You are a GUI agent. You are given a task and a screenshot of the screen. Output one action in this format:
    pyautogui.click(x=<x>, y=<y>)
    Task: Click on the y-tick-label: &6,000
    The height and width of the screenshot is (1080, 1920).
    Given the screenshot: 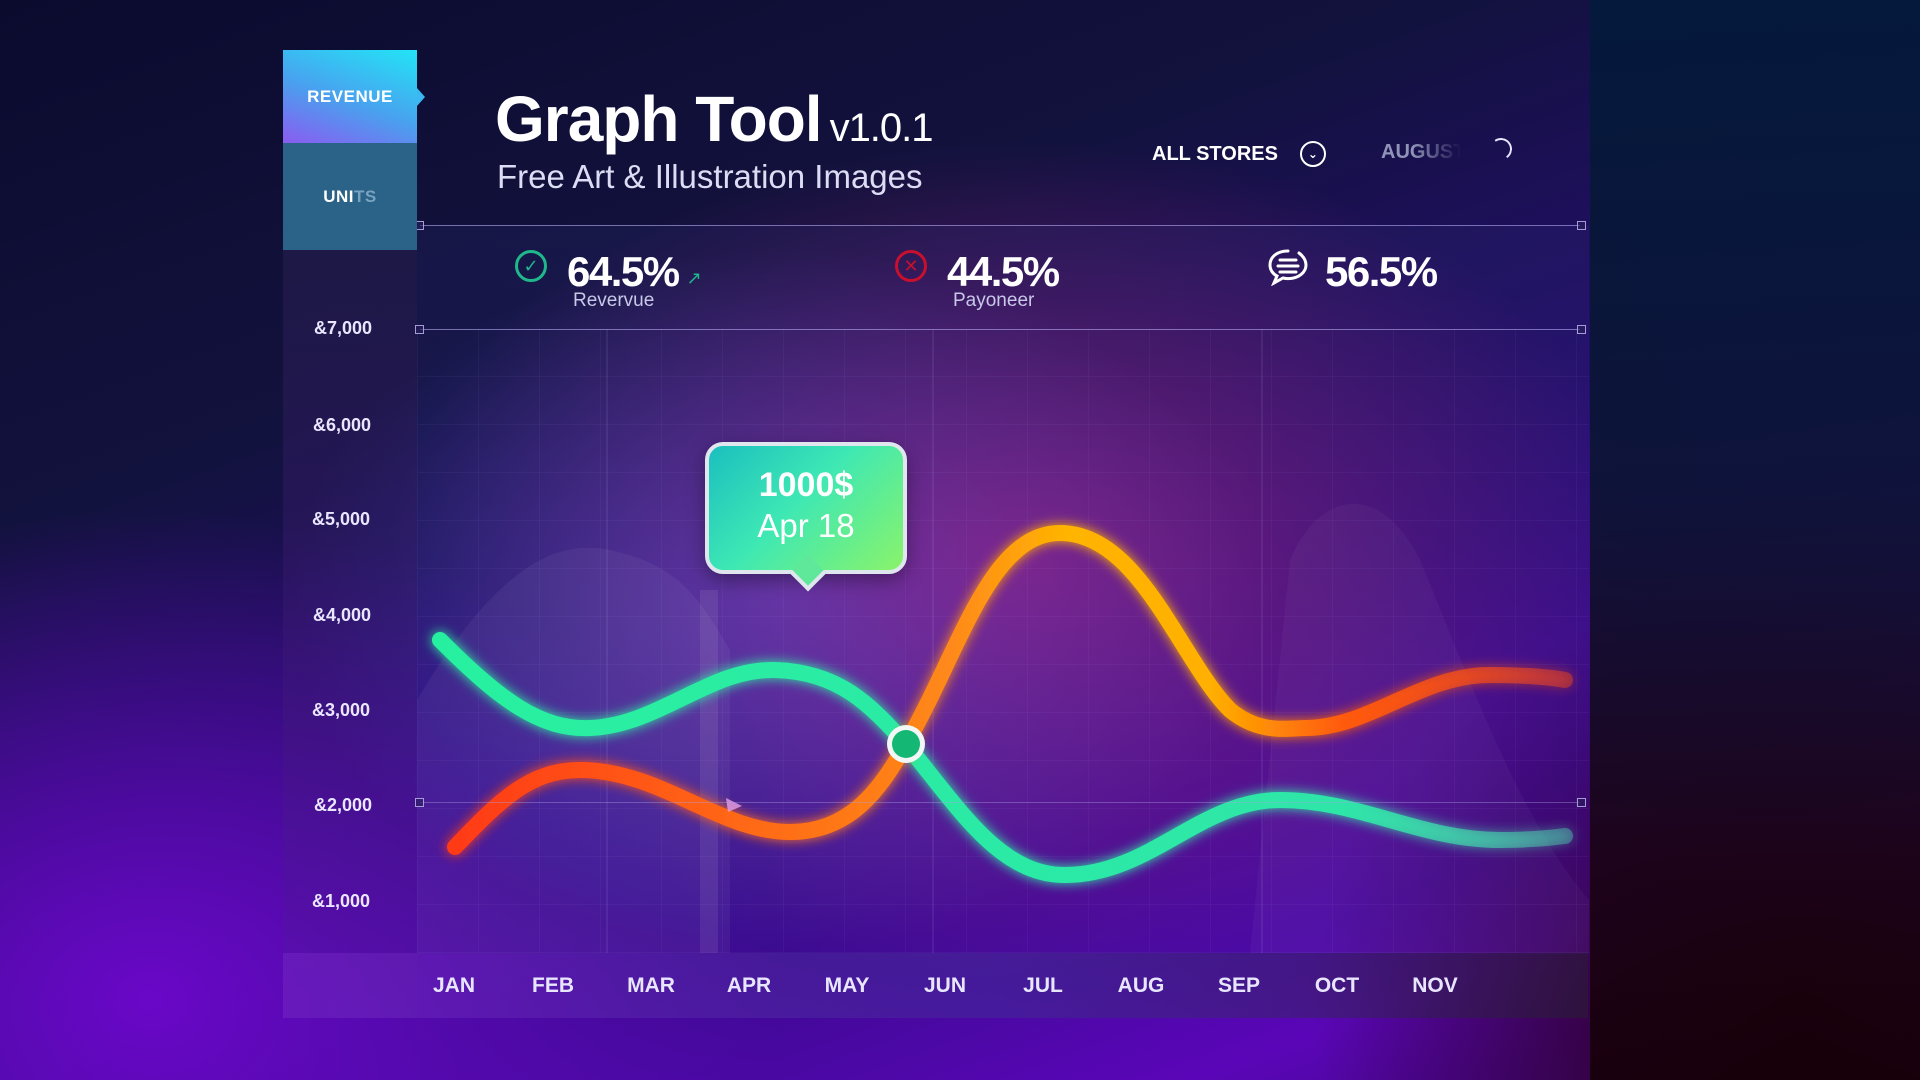 What is the action you would take?
    pyautogui.click(x=342, y=425)
    